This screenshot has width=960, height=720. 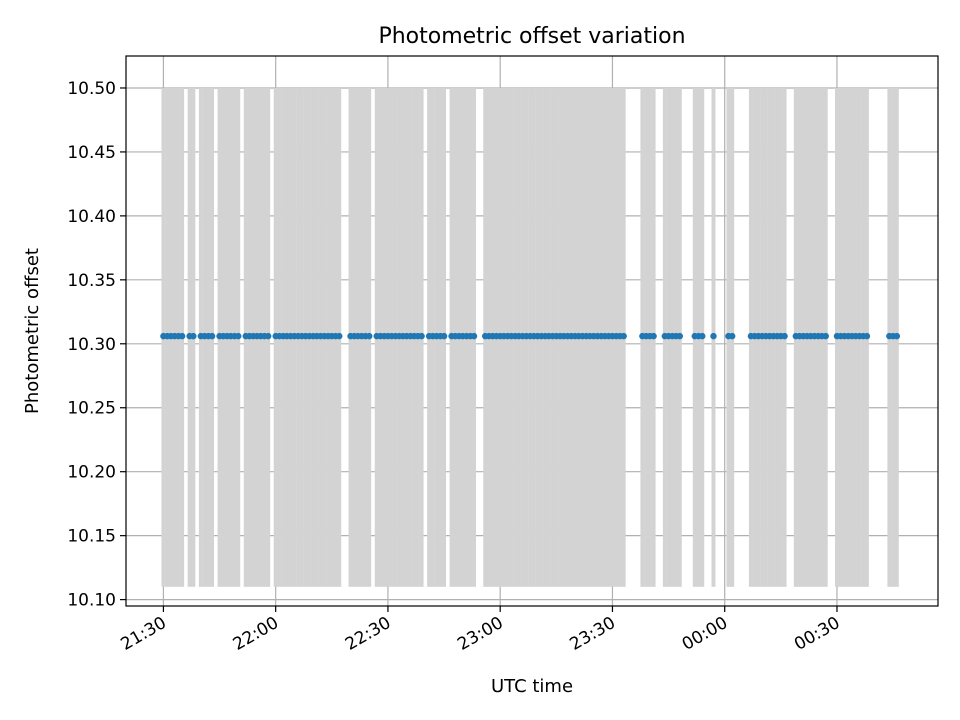 What do you see at coordinates (531, 36) in the screenshot?
I see `chart-title: Photometric offset variation` at bounding box center [531, 36].